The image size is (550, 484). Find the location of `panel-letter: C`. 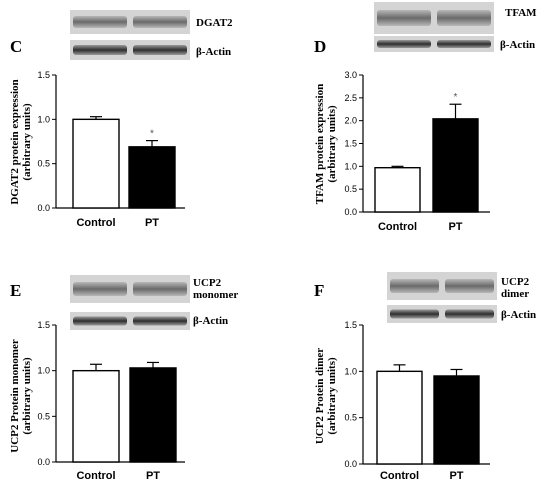

panel-letter: C is located at coordinates (16, 46).